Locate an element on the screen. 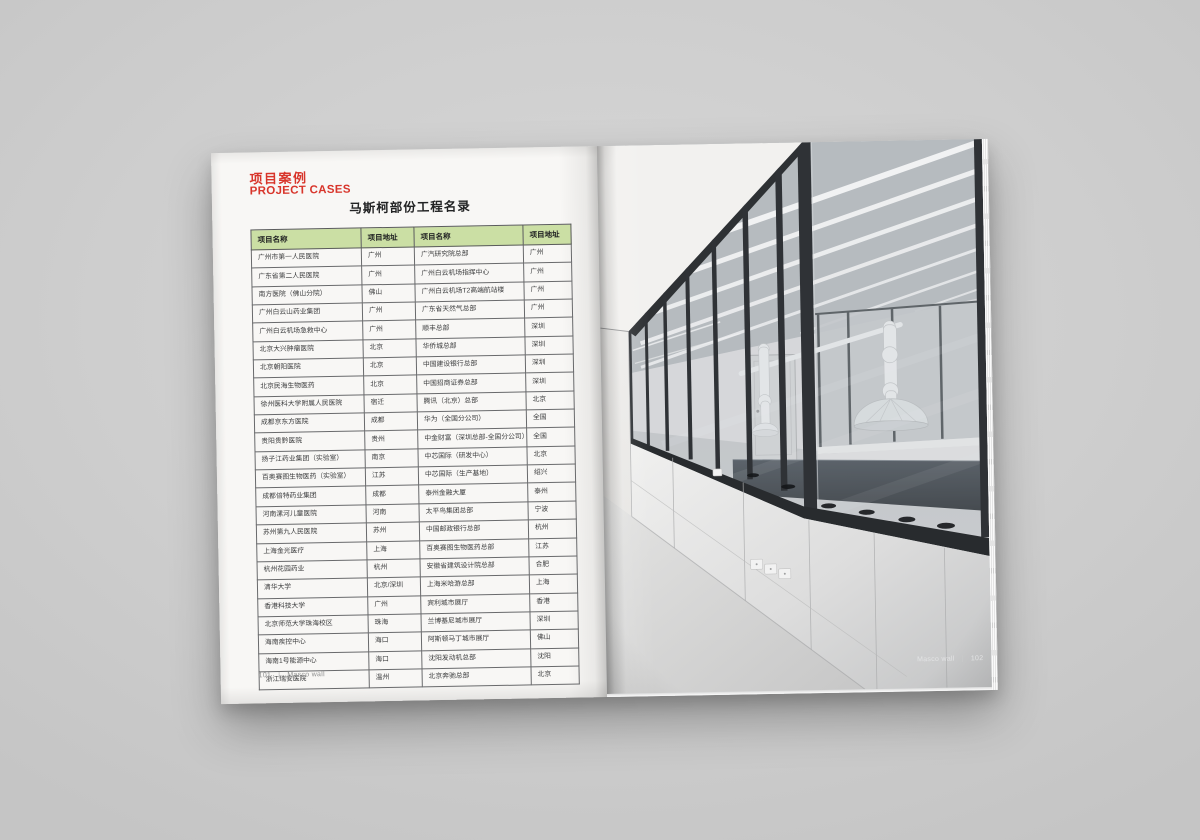 Image resolution: width=1200 pixels, height=840 pixels. project-name-cell: 广州市第一人民医院 is located at coordinates (306, 258).